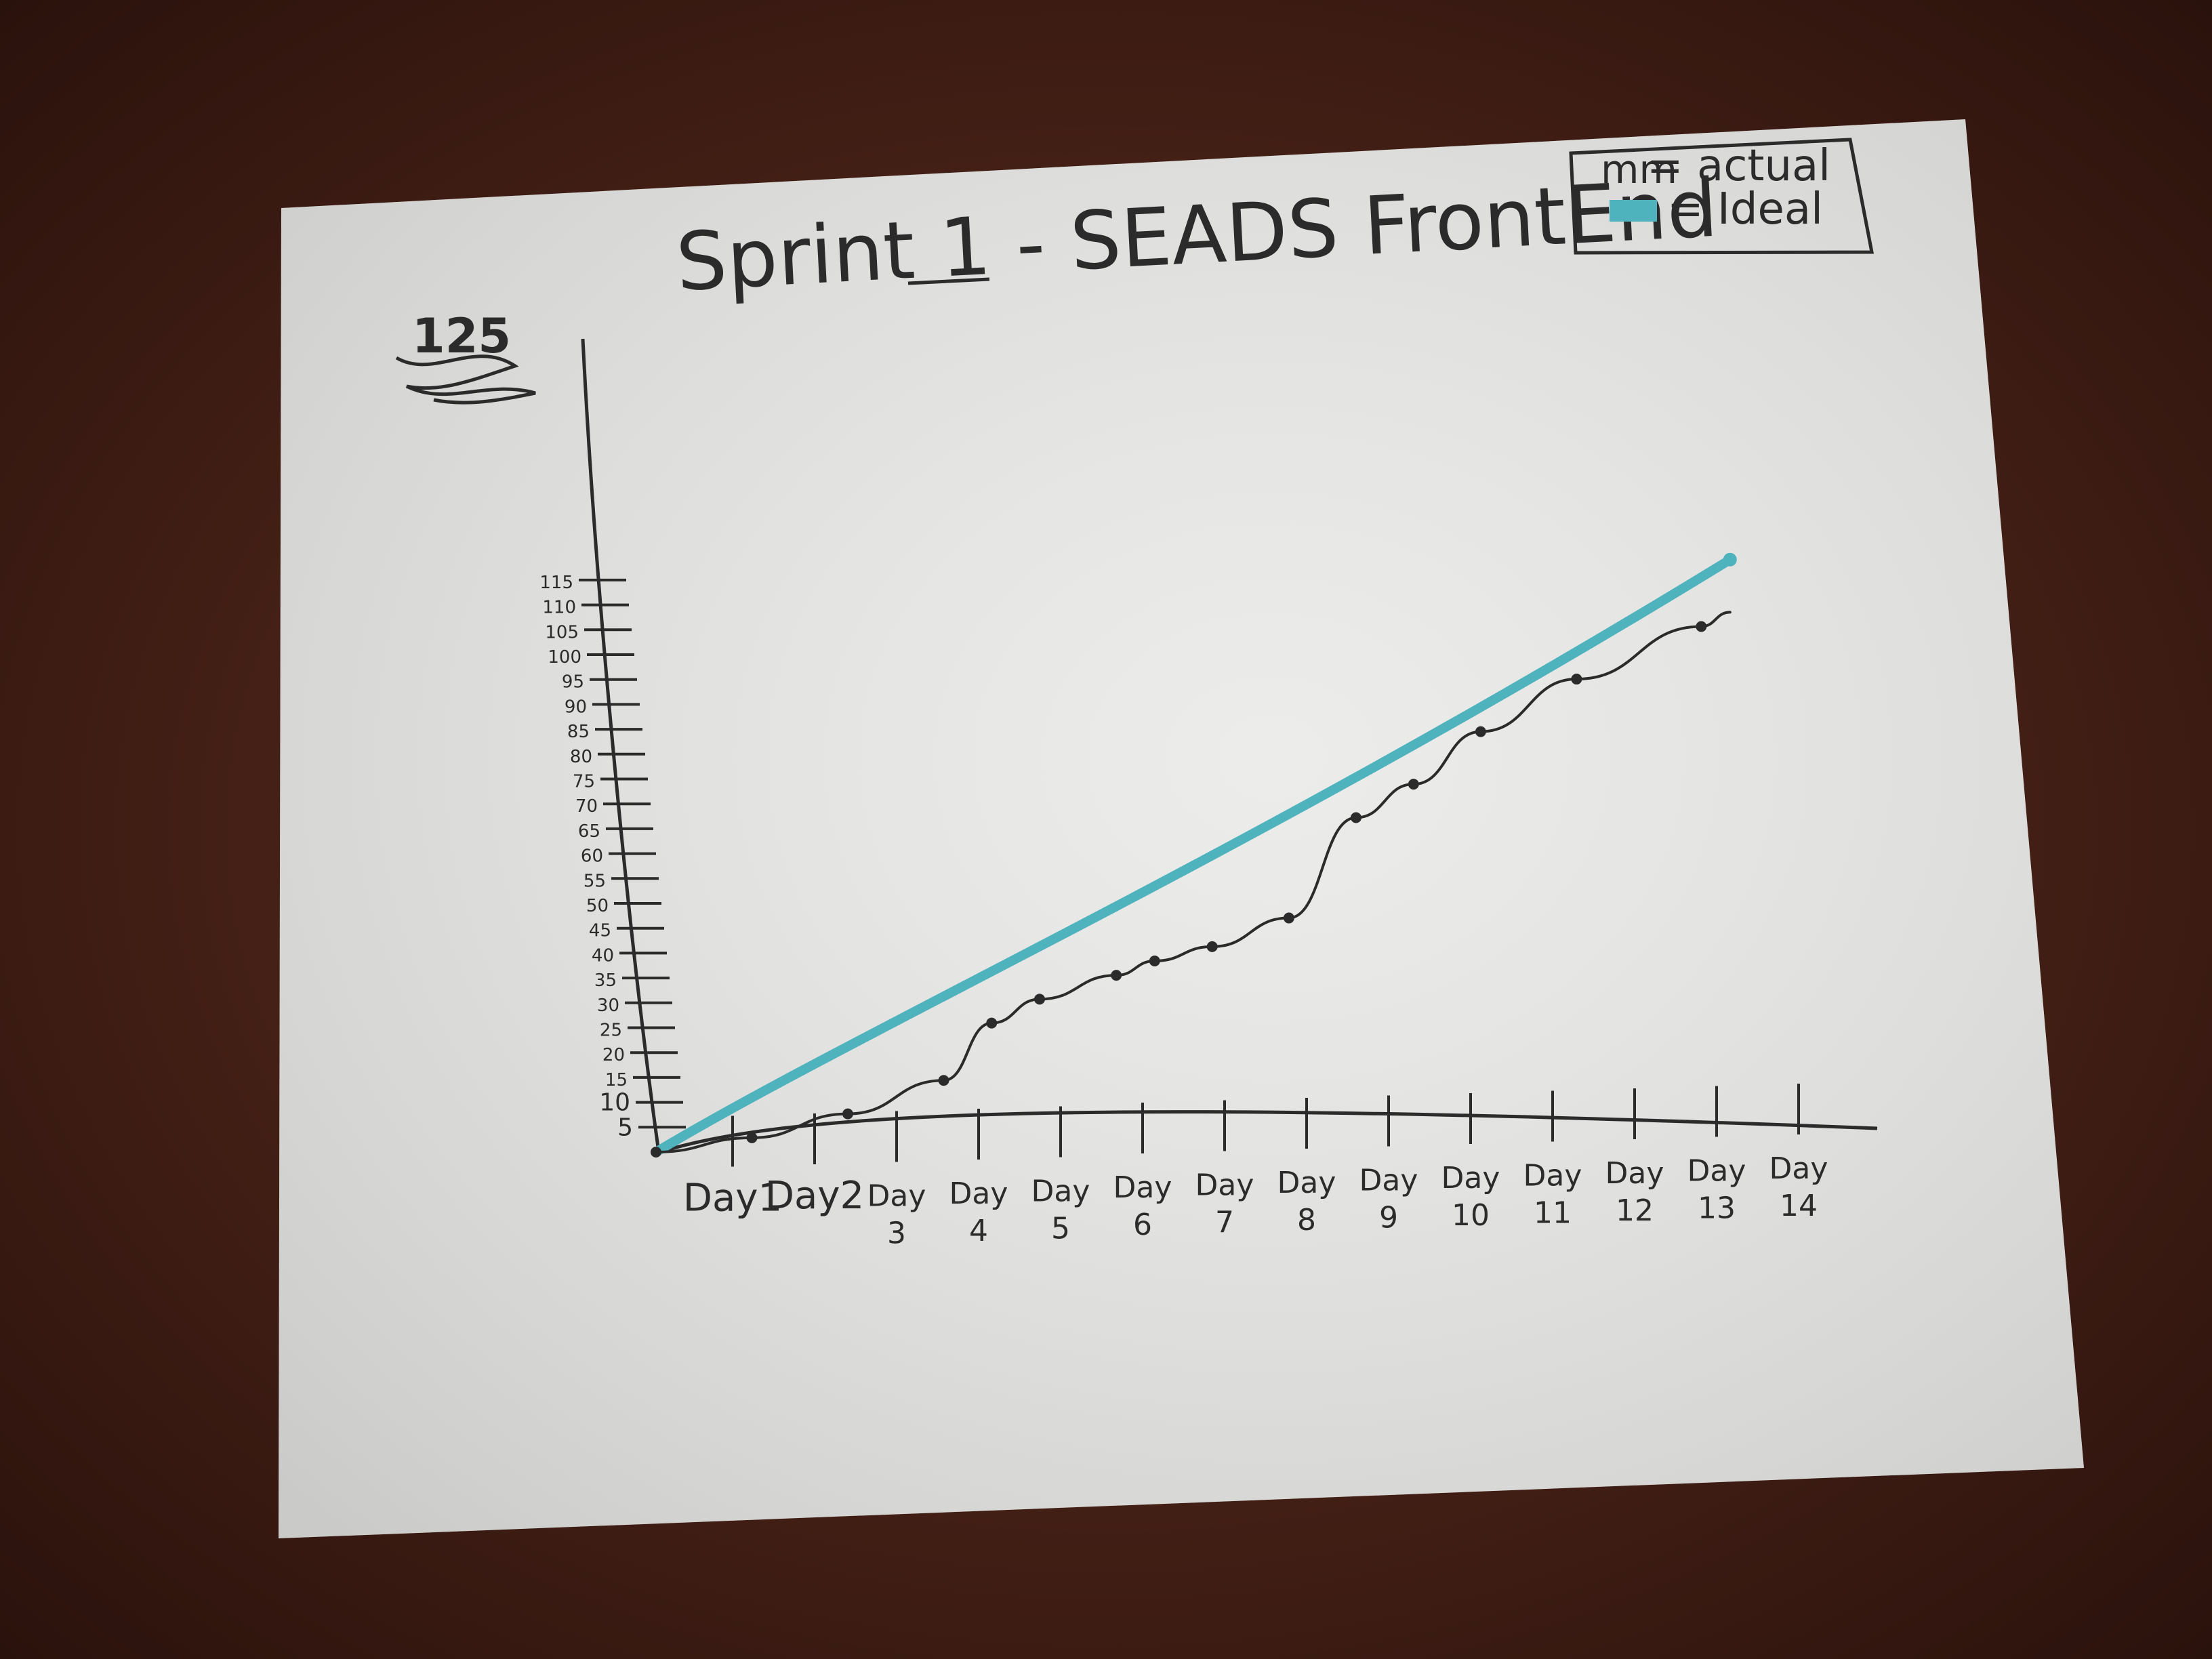 This screenshot has width=2212, height=1659. Describe the element at coordinates (1060, 1229) in the screenshot. I see `x-tick-label-number: 5` at that location.